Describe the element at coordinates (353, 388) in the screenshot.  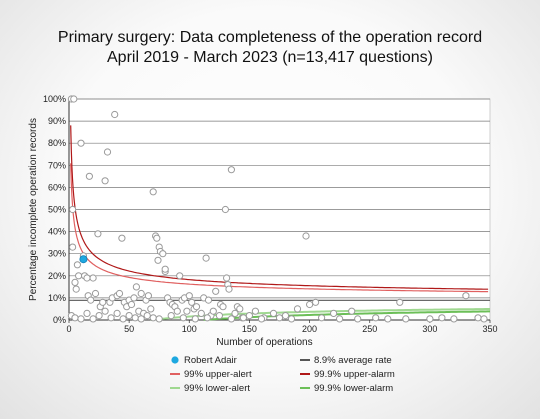
I see `legend-label: 99.9% lower-alarm` at that location.